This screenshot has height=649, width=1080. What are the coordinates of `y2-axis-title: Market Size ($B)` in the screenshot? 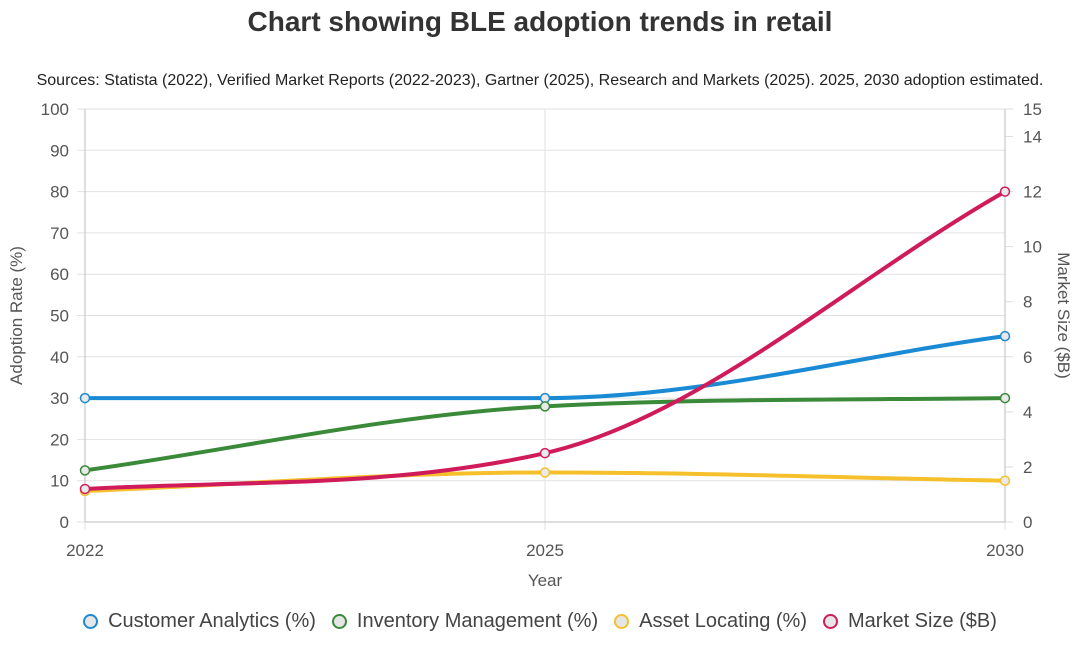 It's located at (1063, 315).